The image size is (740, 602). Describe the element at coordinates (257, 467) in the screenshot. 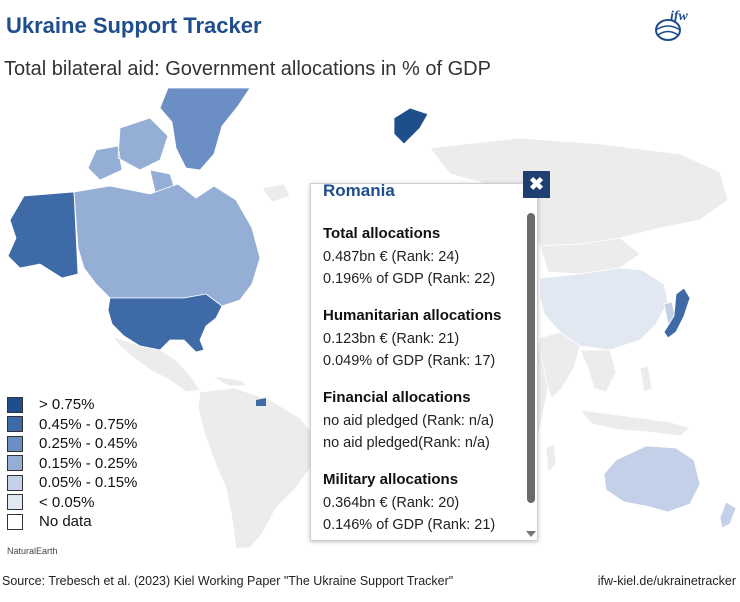

I see `country-south-america` at that location.